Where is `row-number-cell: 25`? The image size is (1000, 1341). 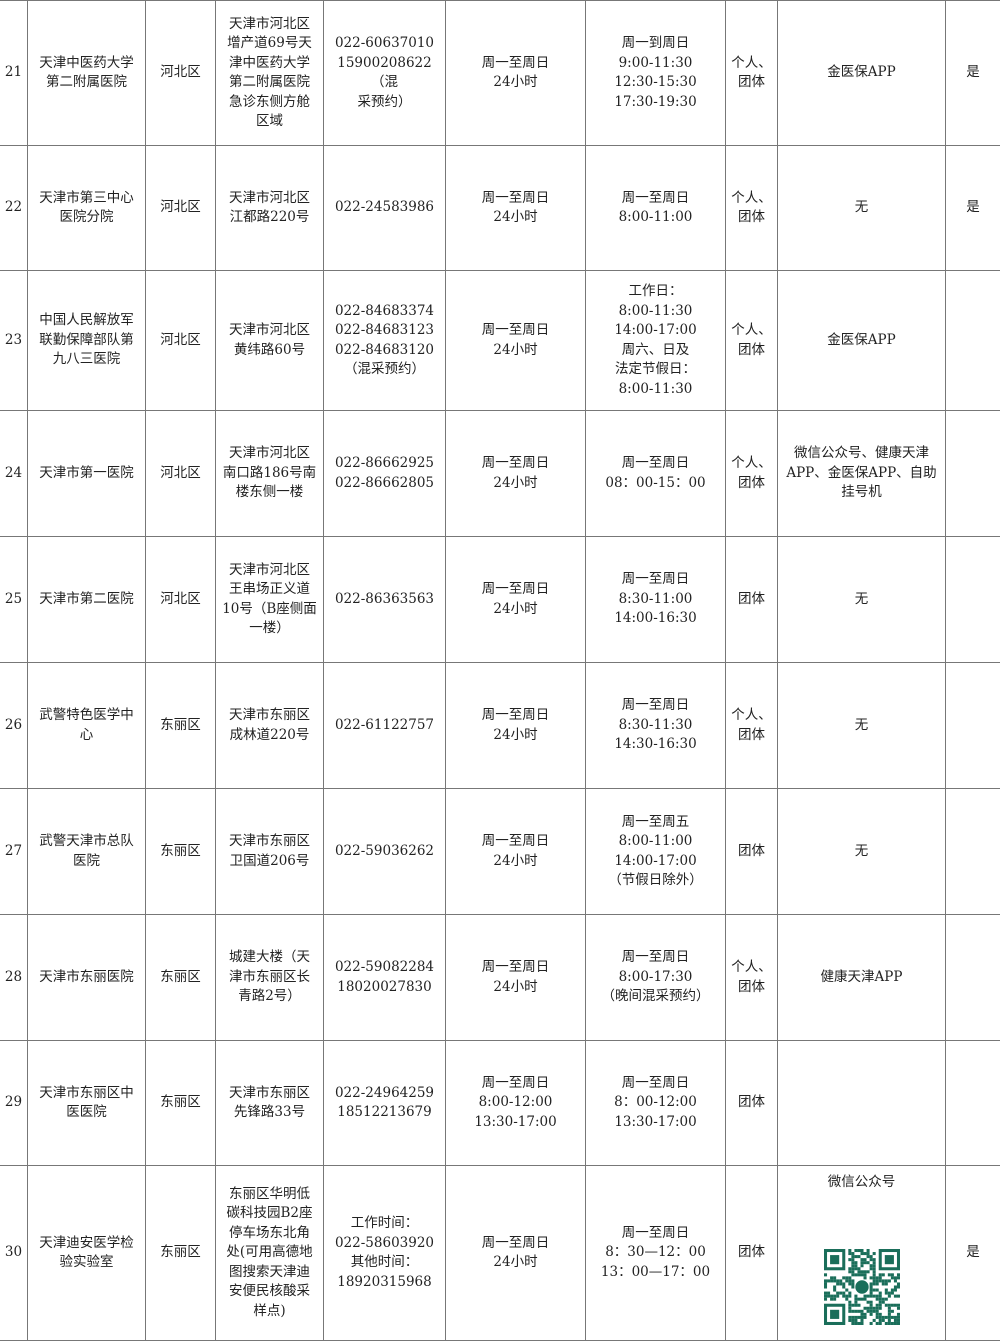
row-number-cell: 25 is located at coordinates (14, 600).